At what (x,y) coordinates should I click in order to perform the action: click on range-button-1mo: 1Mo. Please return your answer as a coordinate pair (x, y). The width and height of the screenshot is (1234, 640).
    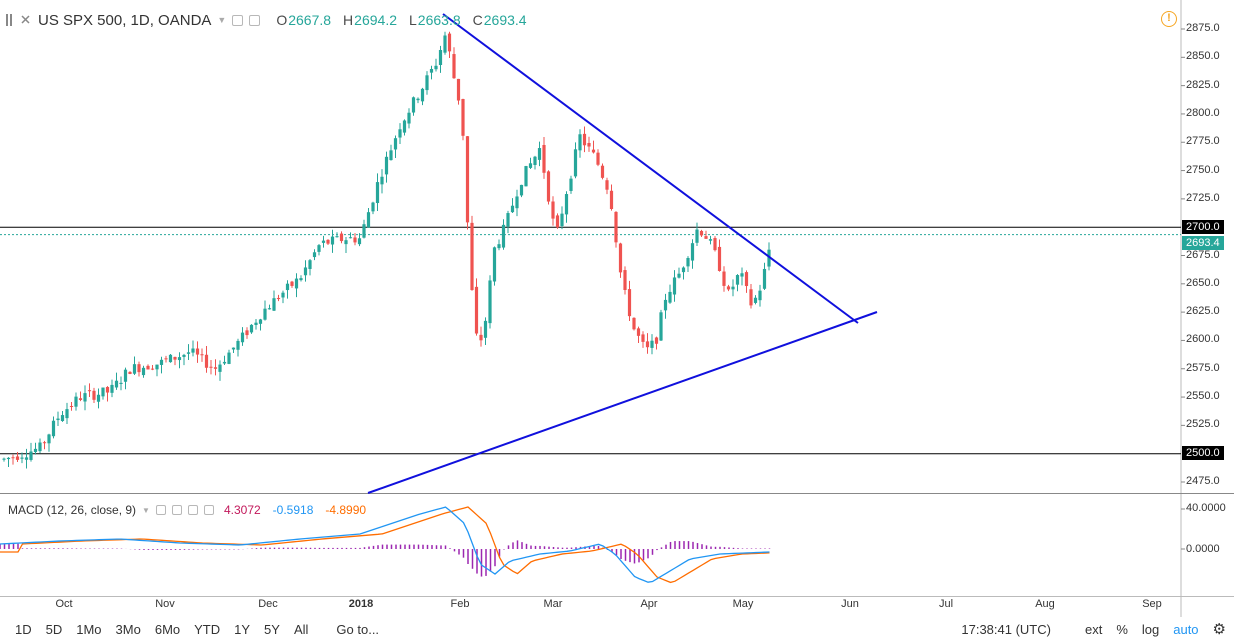
    Looking at the image, I should click on (89, 629).